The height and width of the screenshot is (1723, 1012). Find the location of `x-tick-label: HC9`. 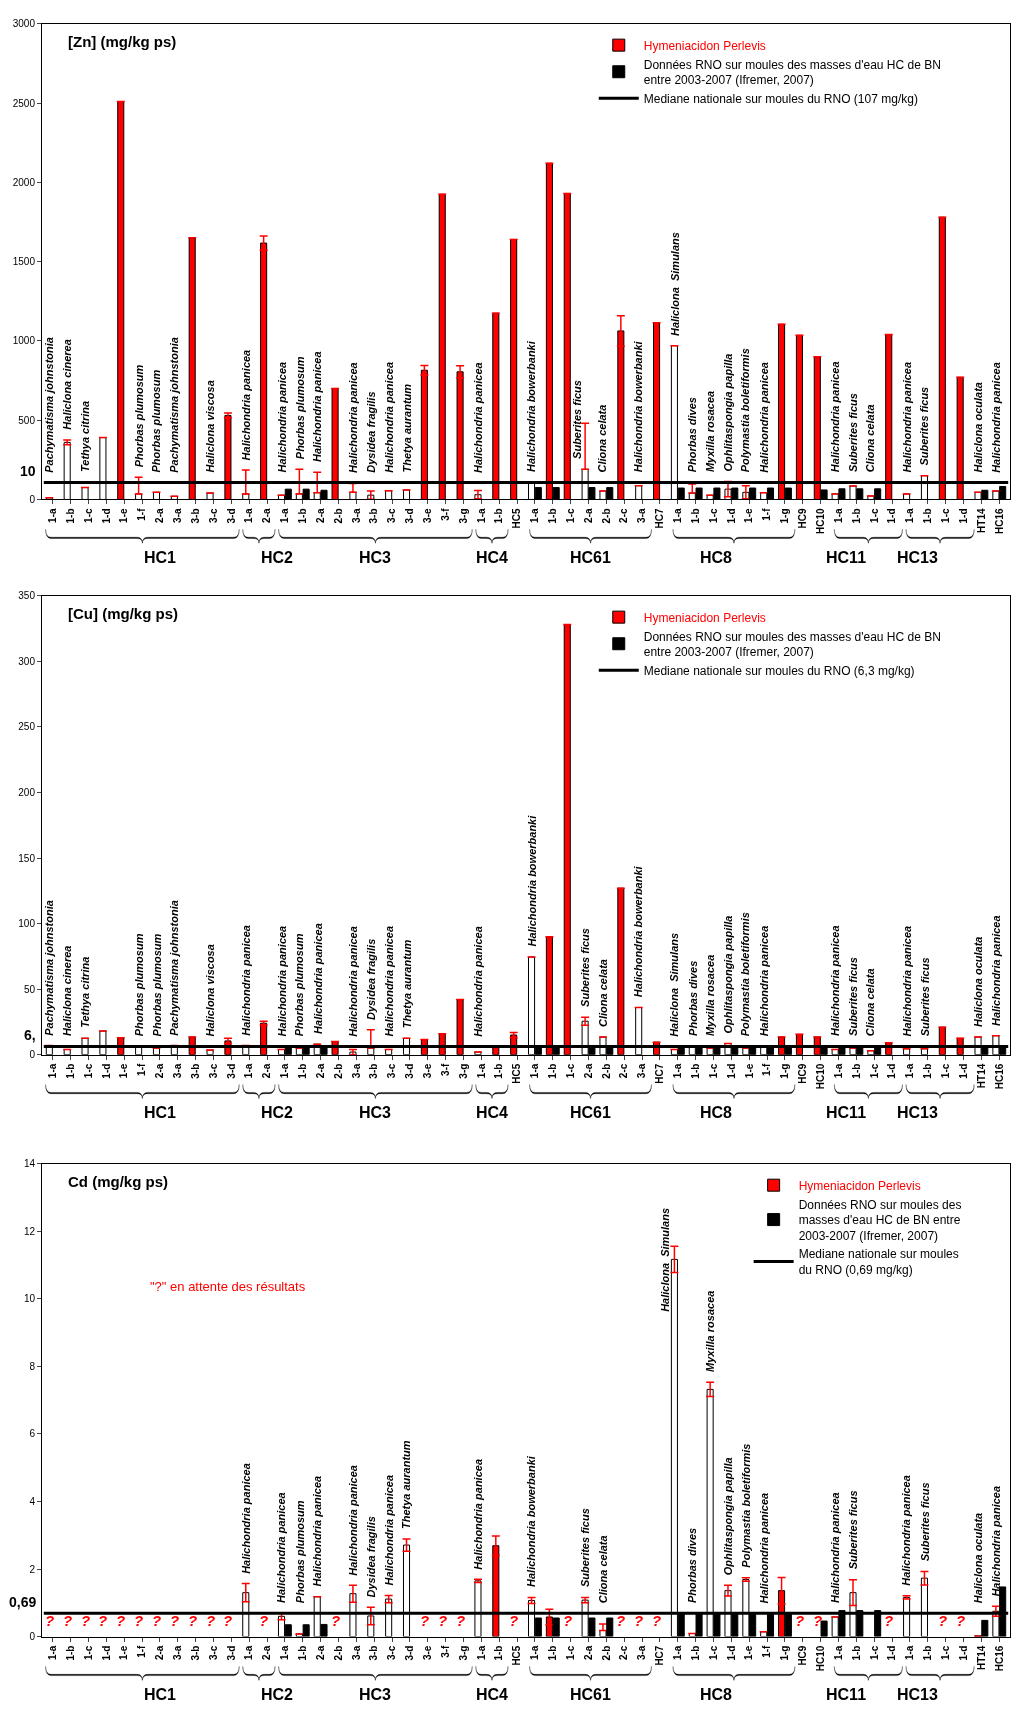

x-tick-label: HC9 is located at coordinates (803, 518).